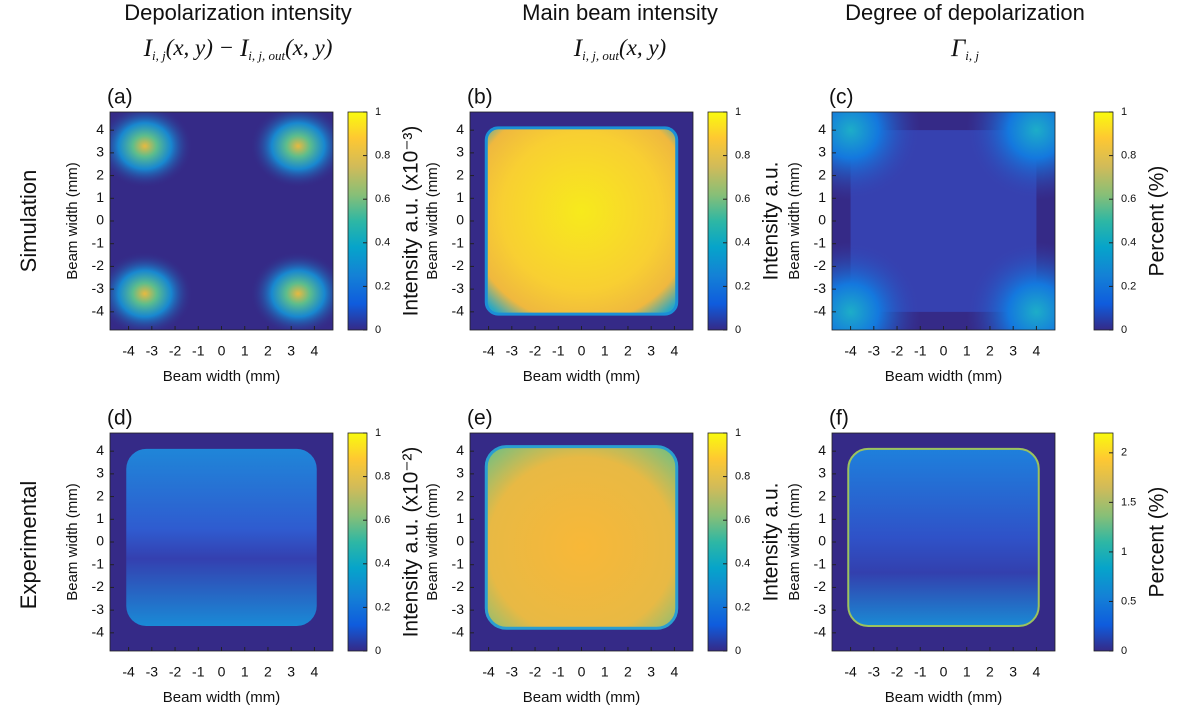 This screenshot has height=719, width=1185. I want to click on formula-sub: i, j, so click(972, 55).